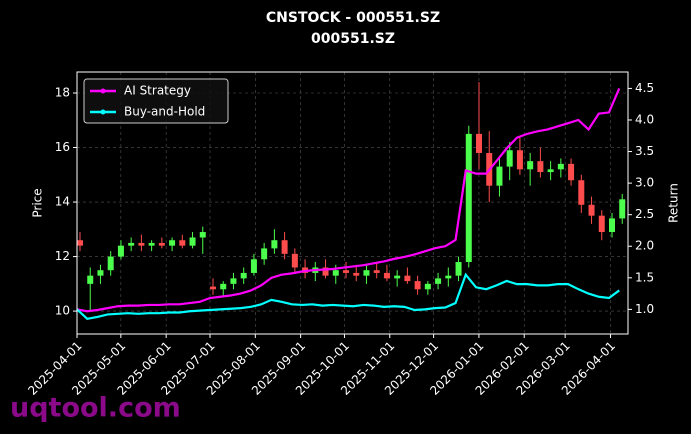 The image size is (691, 434). What do you see at coordinates (644, 151) in the screenshot?
I see `y2-tick-label: 3.5` at bounding box center [644, 151].